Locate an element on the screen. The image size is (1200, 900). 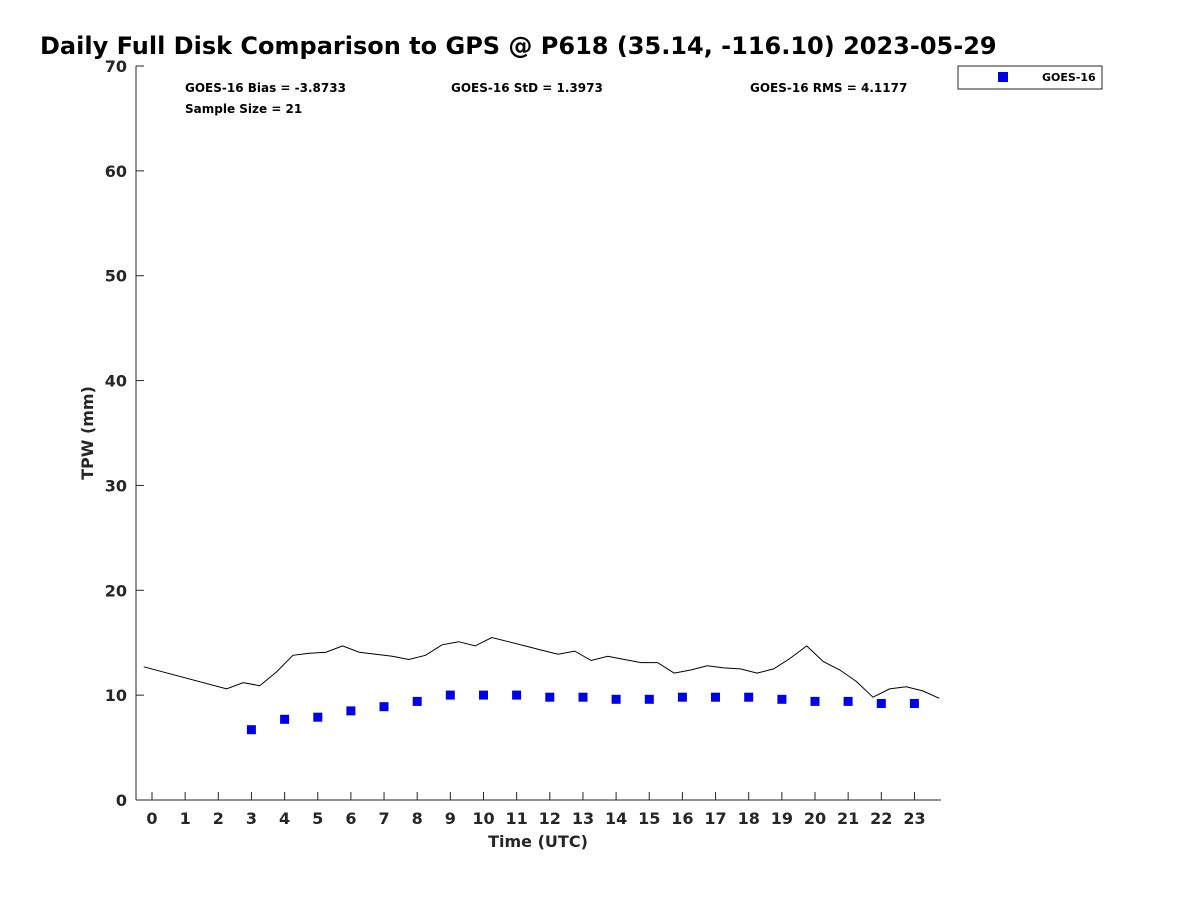
legend: GOES-16 is located at coordinates (1030, 77).